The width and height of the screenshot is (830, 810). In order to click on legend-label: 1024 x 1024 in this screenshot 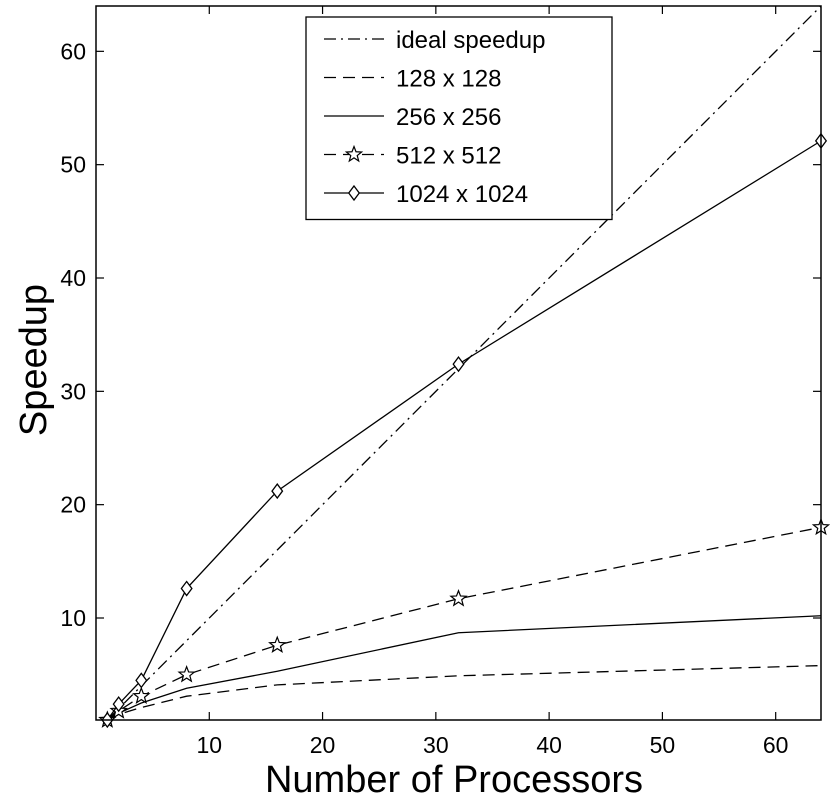, I will do `click(462, 194)`.